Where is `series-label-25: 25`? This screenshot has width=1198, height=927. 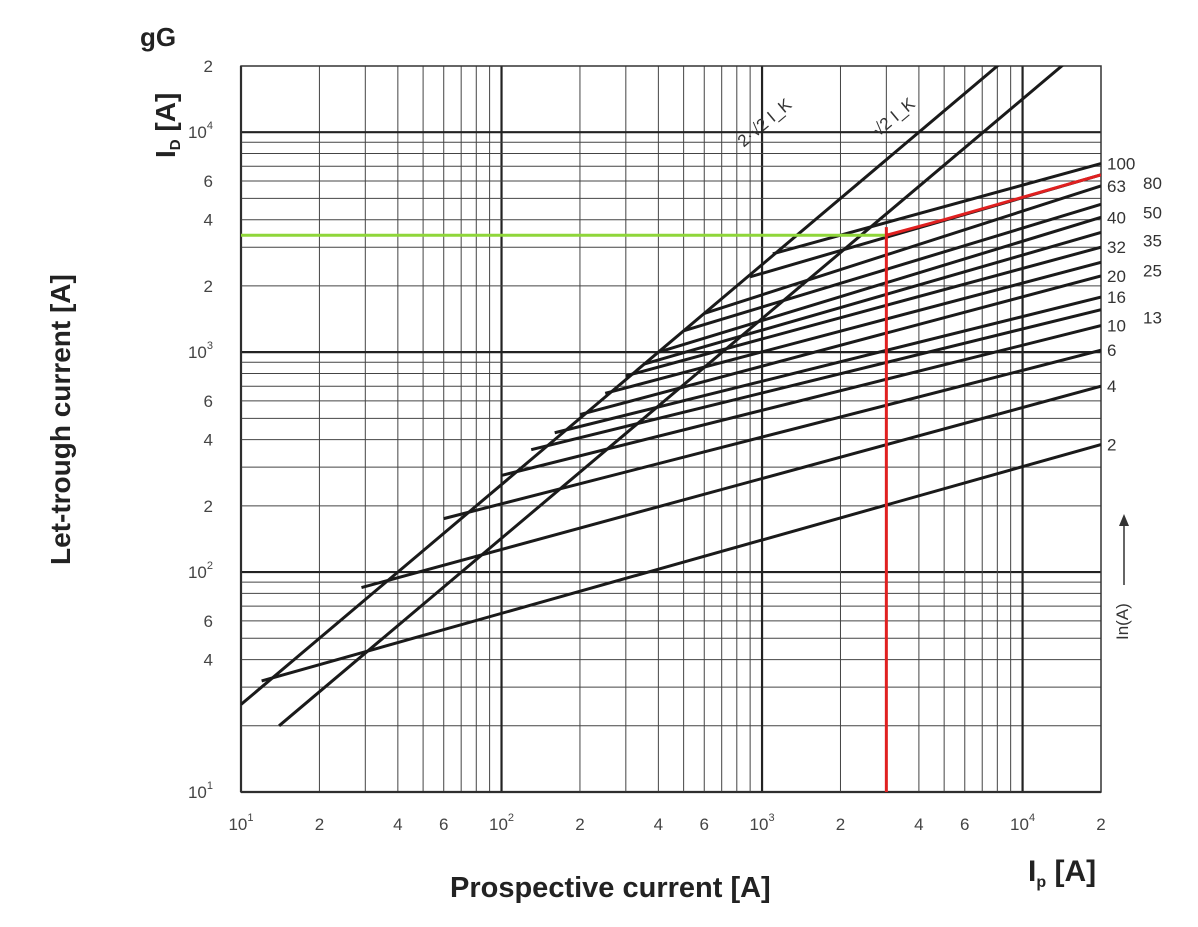
series-label-25: 25 is located at coordinates (1152, 270).